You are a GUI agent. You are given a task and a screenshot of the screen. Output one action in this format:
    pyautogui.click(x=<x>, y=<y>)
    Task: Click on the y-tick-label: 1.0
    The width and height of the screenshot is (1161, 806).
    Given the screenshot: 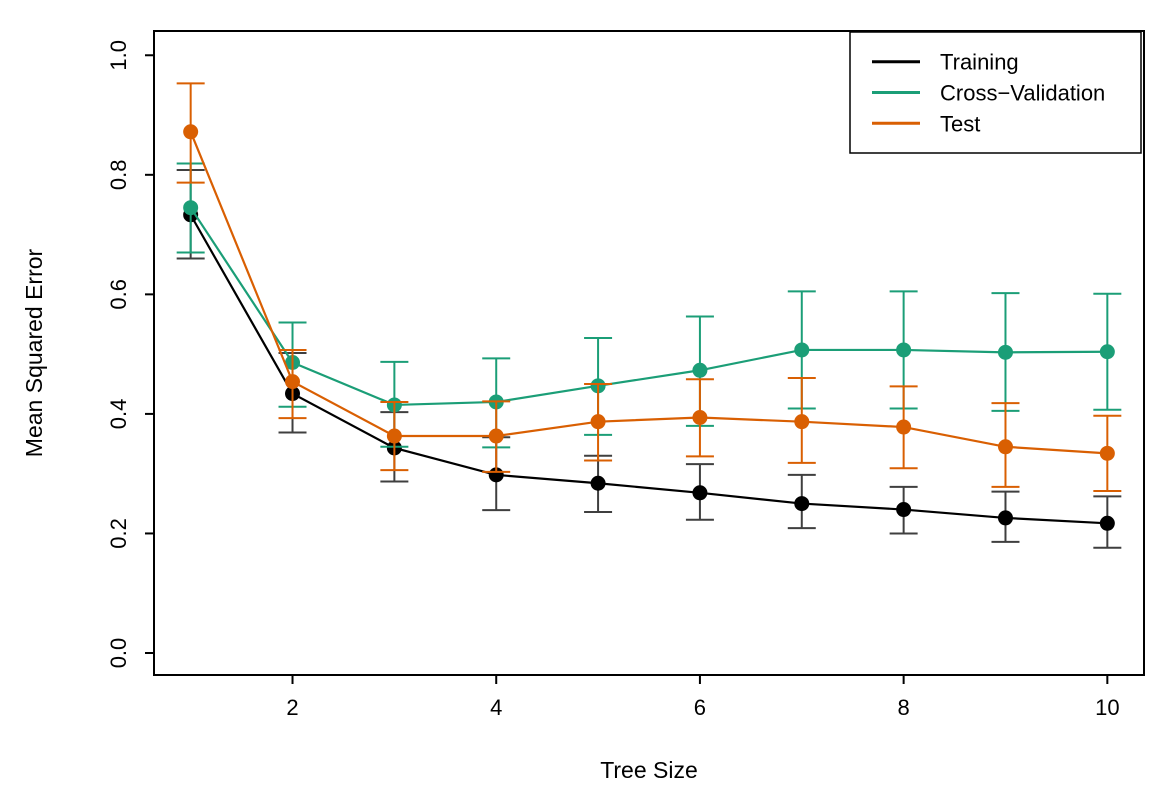 What is the action you would take?
    pyautogui.click(x=118, y=55)
    